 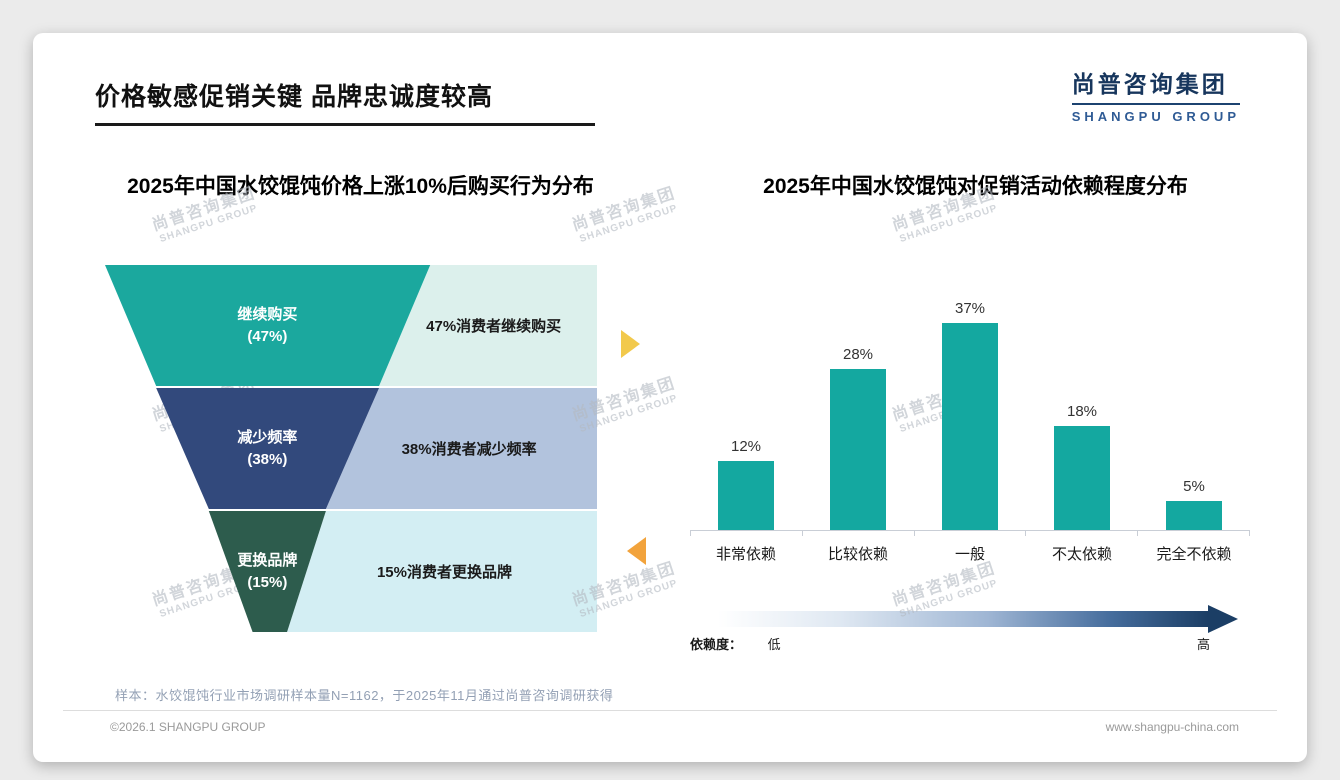 I want to click on funnel-segment-label: 更换品牌 (15%), so click(x=267, y=571).